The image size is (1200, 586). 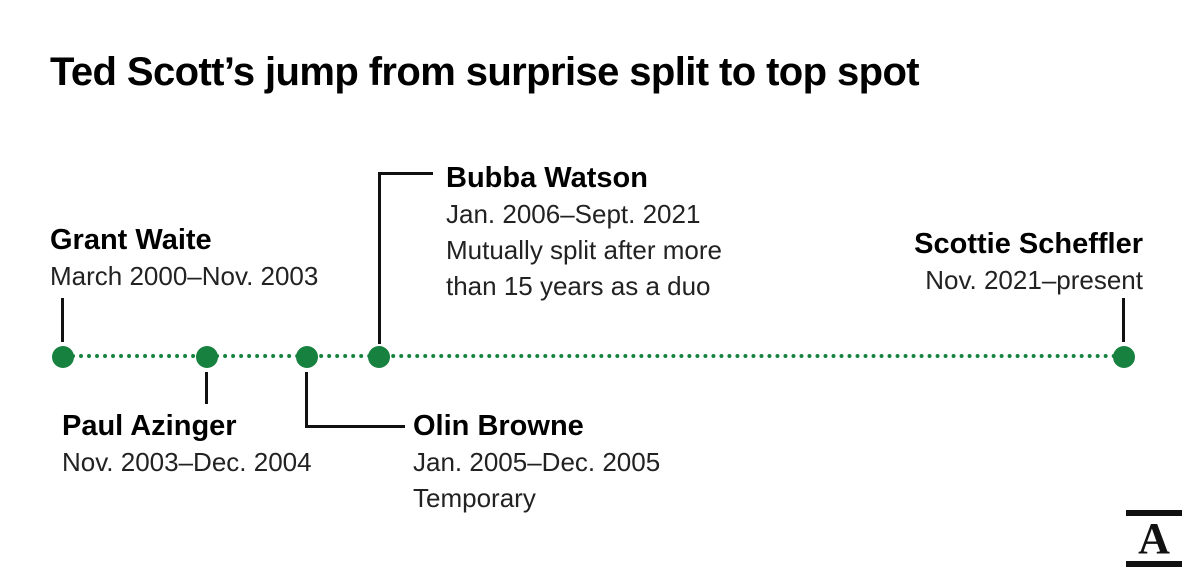 What do you see at coordinates (63, 357) in the screenshot?
I see `timeline-dot-grant-waite` at bounding box center [63, 357].